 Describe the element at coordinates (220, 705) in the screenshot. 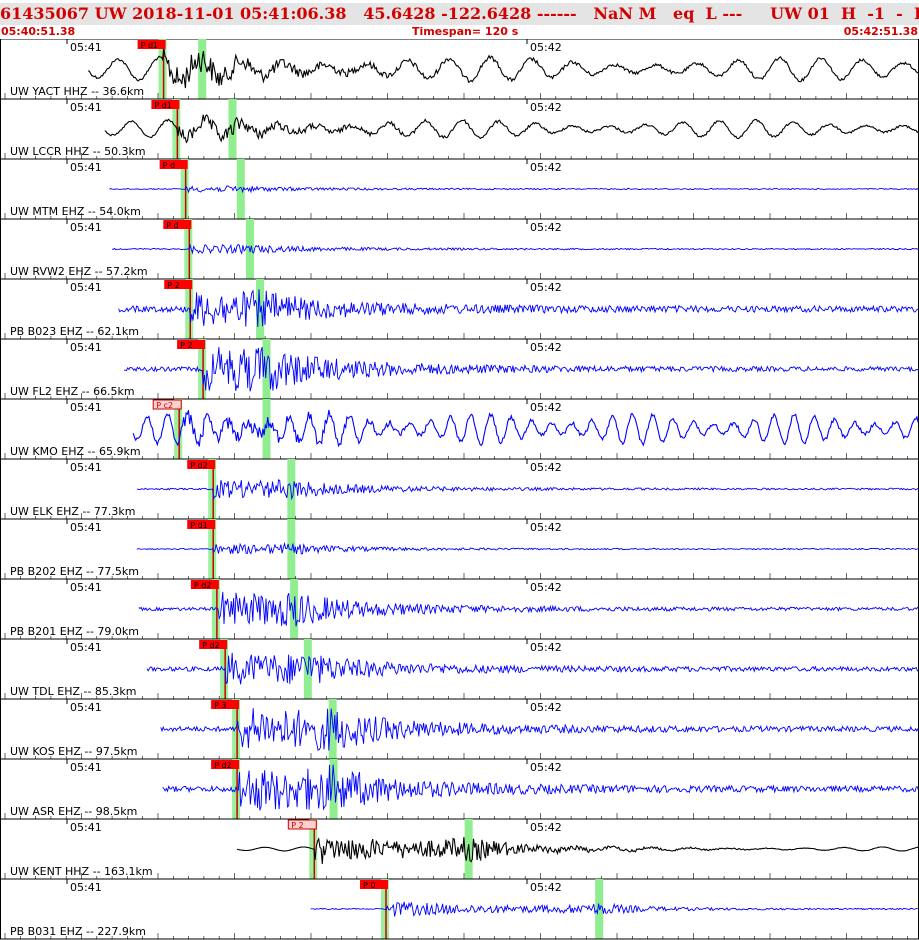

I see `p-pick-label: P 3` at that location.